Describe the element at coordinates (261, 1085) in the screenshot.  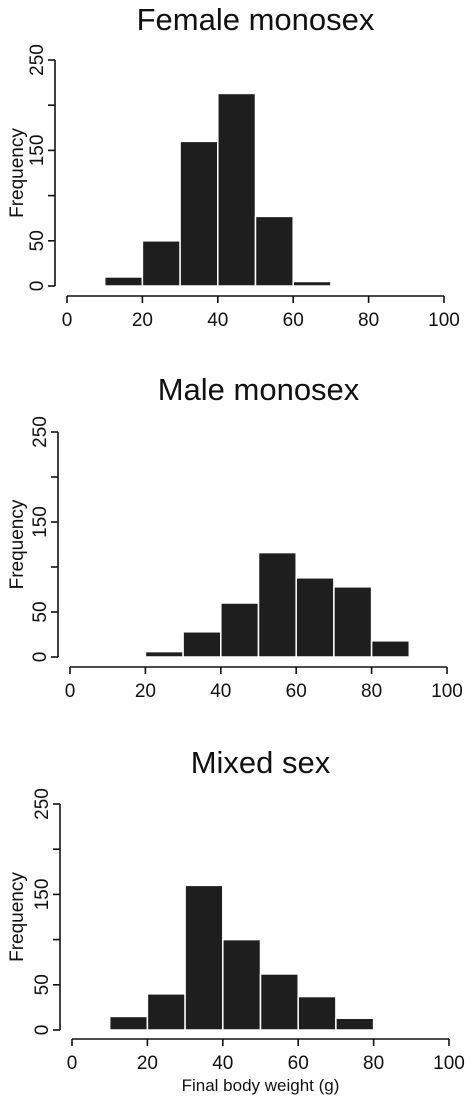
I see `x-axis-label: Final body weight (g)` at that location.